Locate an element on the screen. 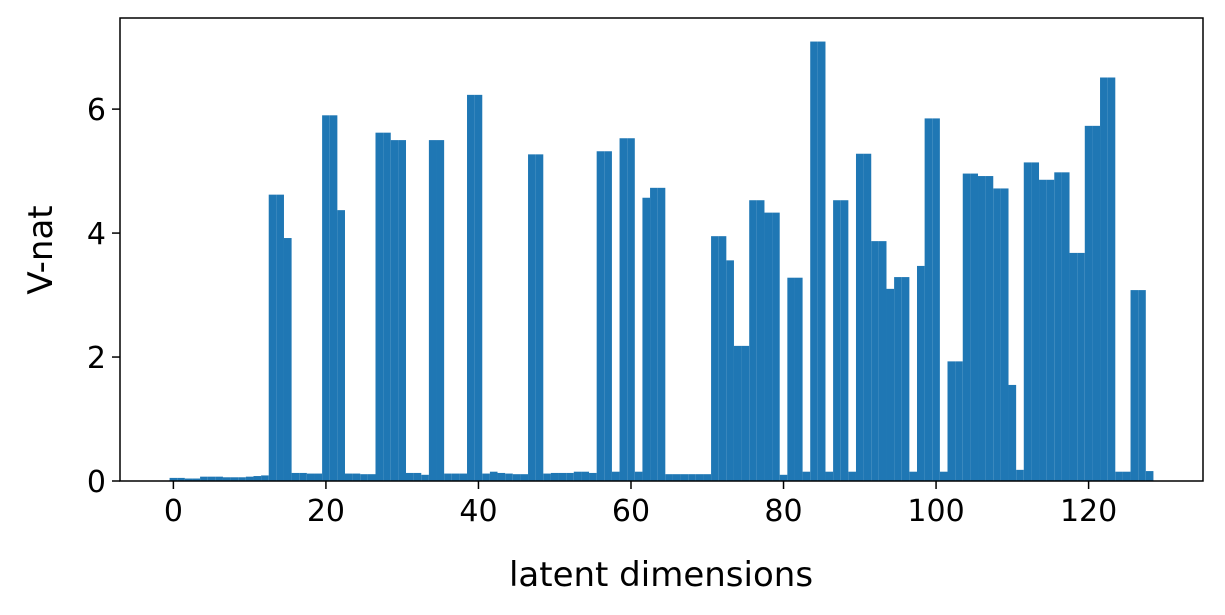 The image size is (1225, 615). x-tick-label: 60 is located at coordinates (631, 511).